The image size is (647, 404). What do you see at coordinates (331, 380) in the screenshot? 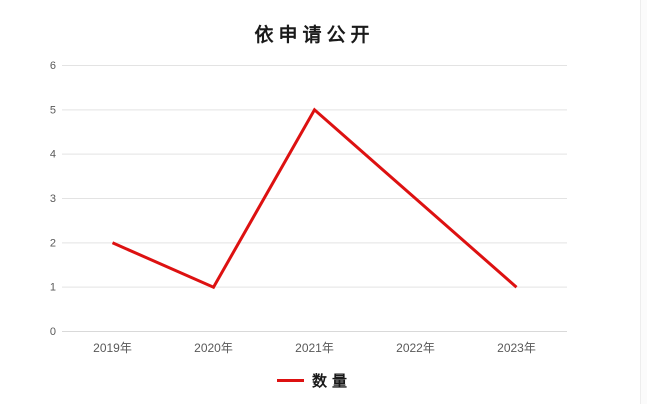
I see `legend-label: 数量` at bounding box center [331, 380].